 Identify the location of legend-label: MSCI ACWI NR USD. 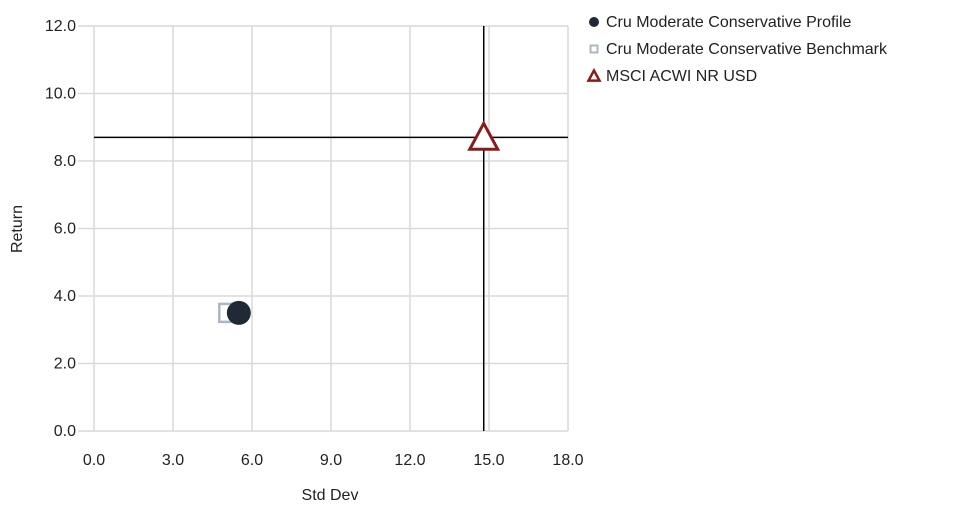
(681, 76).